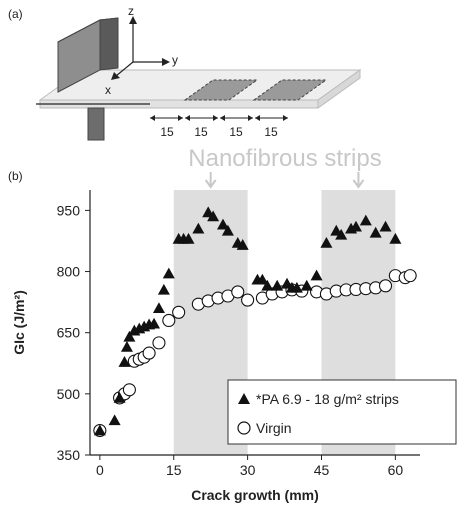  I want to click on x-tick-label: 30, so click(248, 470).